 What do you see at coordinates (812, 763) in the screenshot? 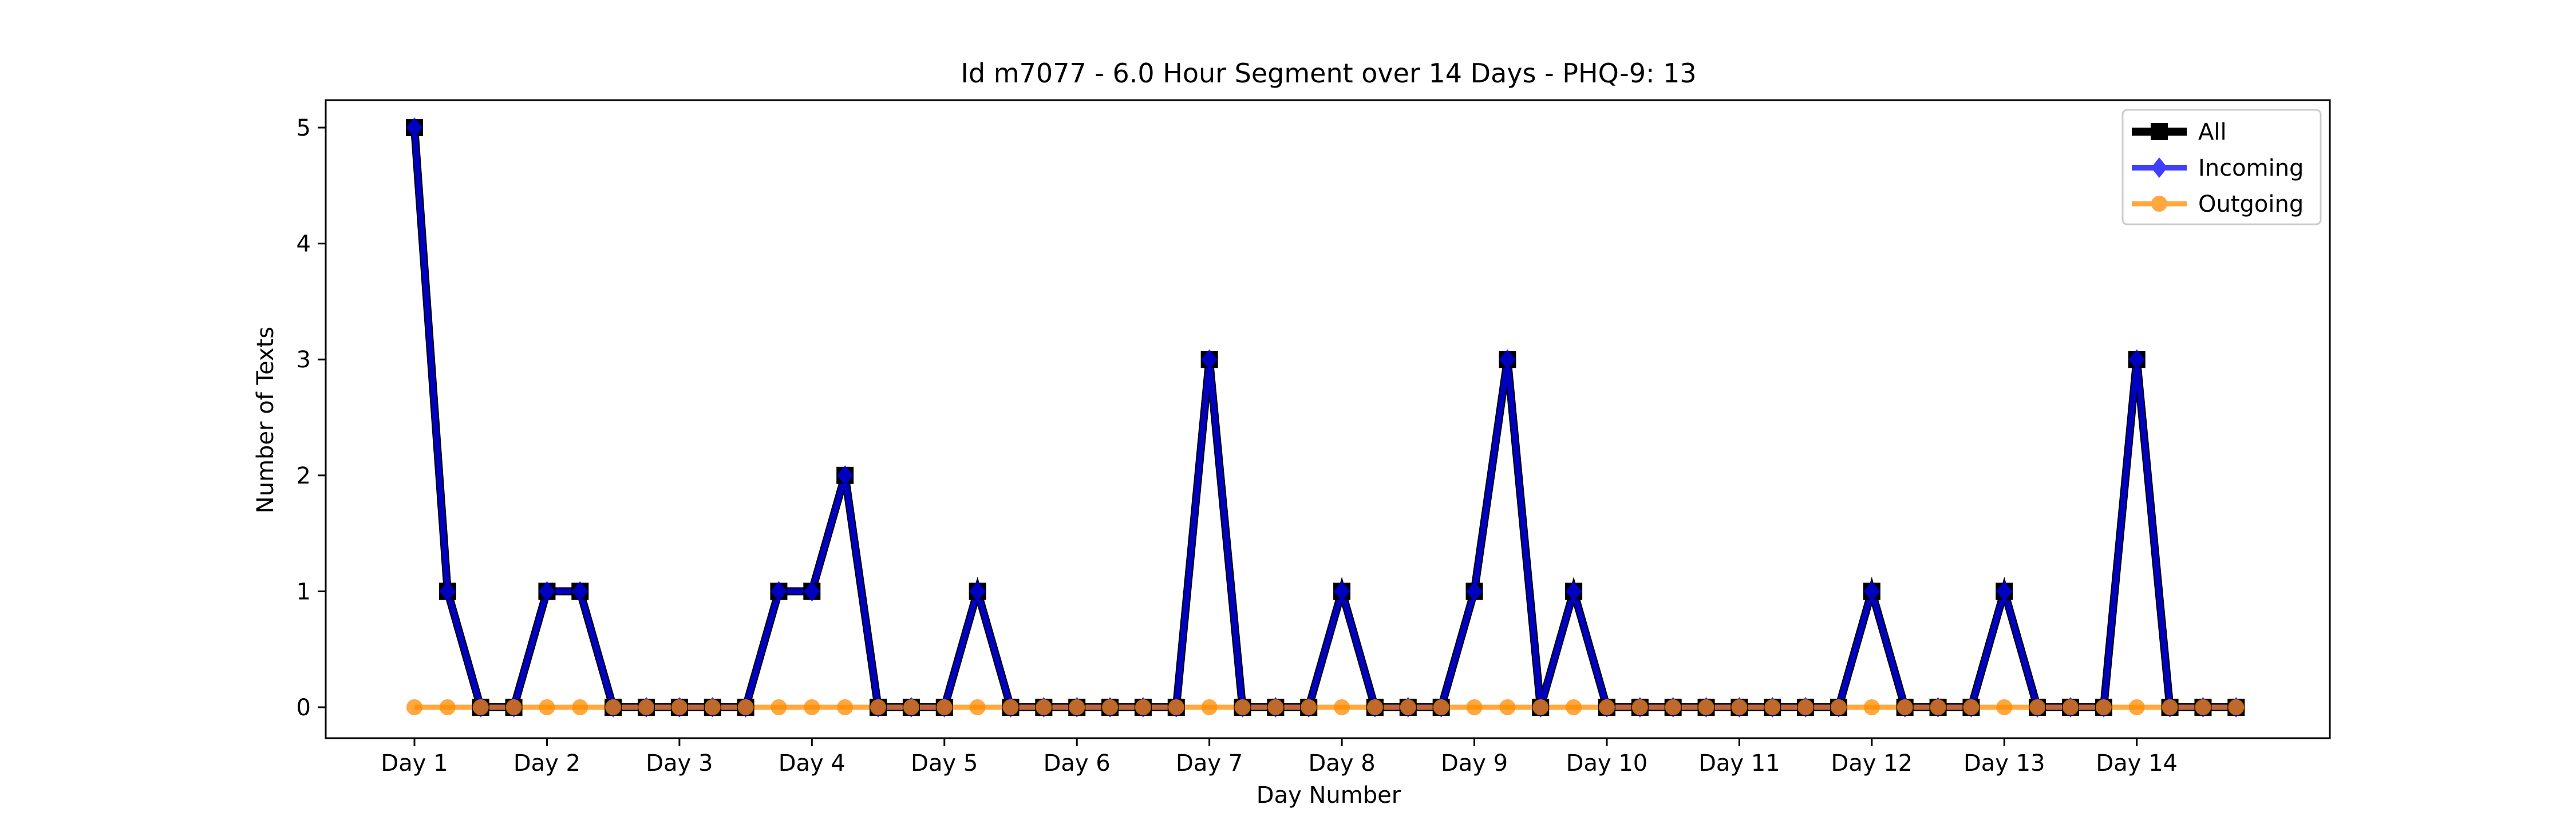
I see `x-tick-label: Day 4` at bounding box center [812, 763].